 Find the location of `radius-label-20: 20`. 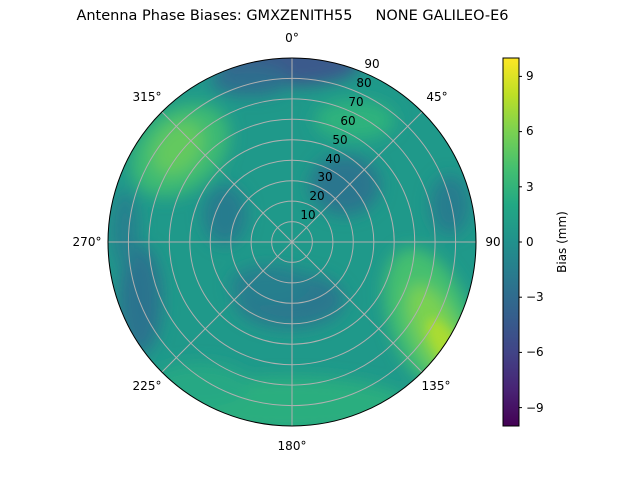

radius-label-20: 20 is located at coordinates (317, 196).